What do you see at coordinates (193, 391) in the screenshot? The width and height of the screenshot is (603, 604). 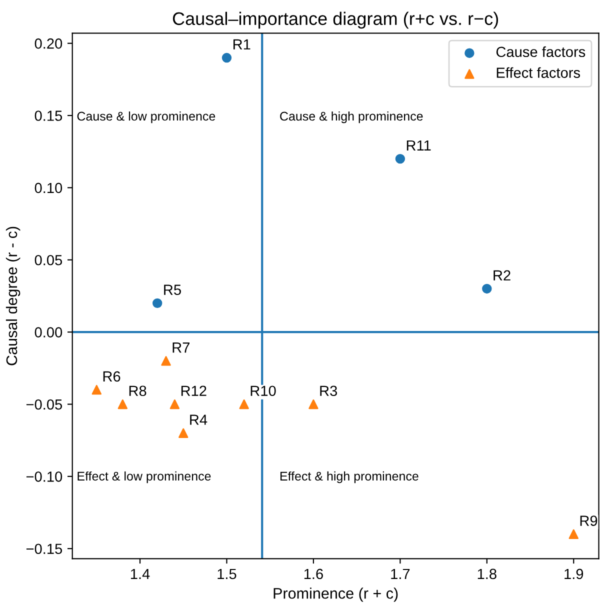 I see `annotation: R12` at bounding box center [193, 391].